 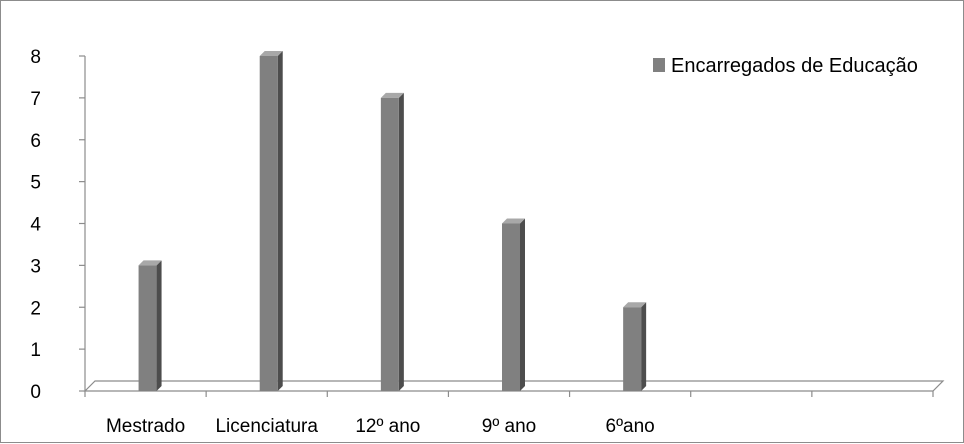 I want to click on y-tick-label: 8, so click(x=35, y=57).